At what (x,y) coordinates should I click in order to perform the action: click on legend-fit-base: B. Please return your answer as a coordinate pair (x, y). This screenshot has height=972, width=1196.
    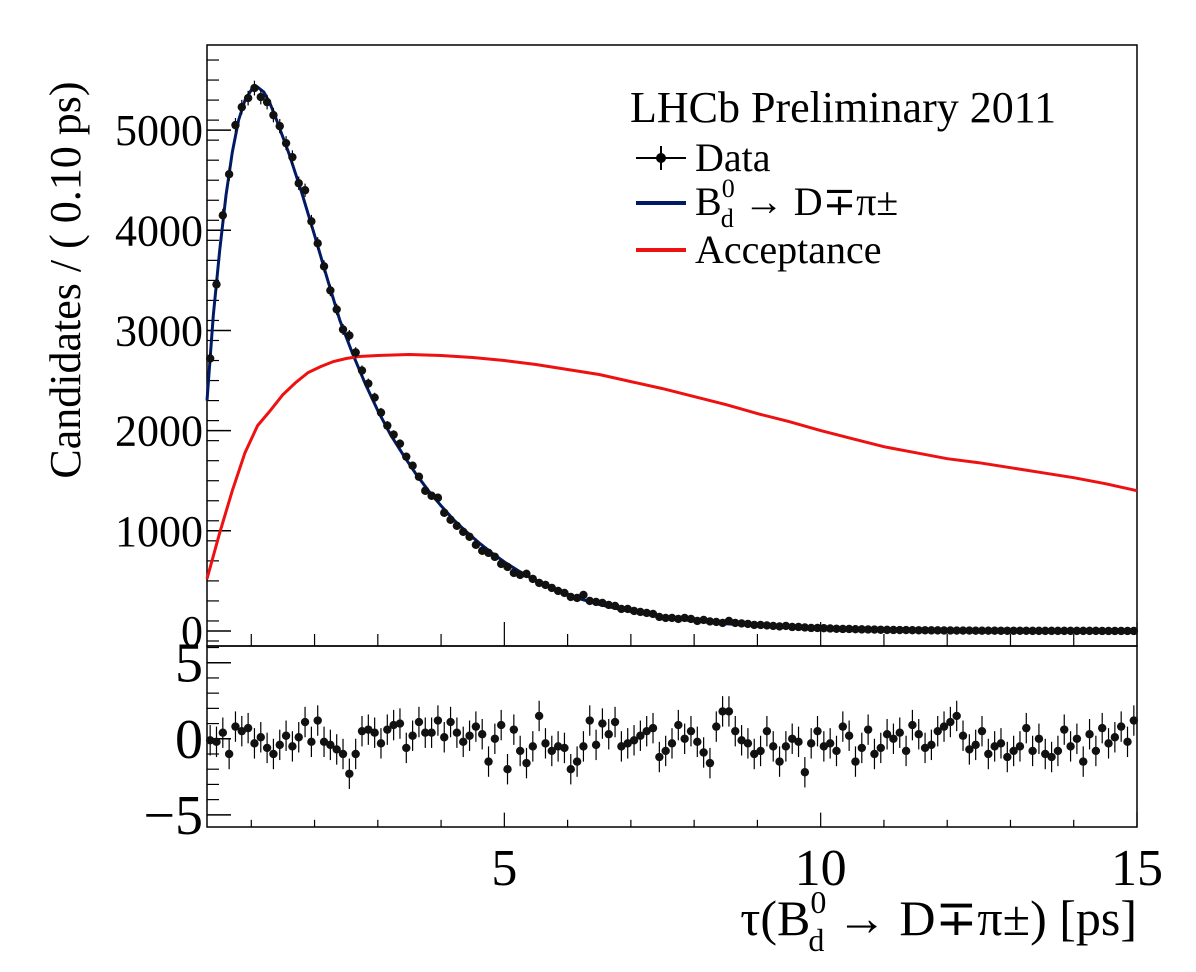
    Looking at the image, I should click on (708, 201).